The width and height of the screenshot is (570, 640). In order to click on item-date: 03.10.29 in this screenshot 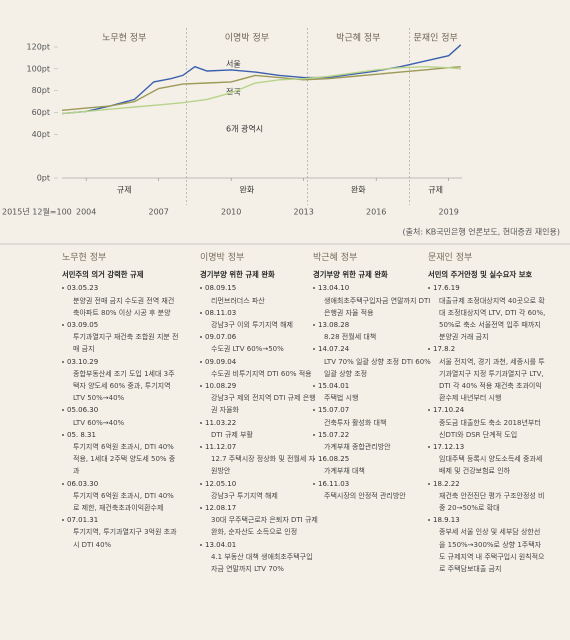, I will do `click(121, 362)`.